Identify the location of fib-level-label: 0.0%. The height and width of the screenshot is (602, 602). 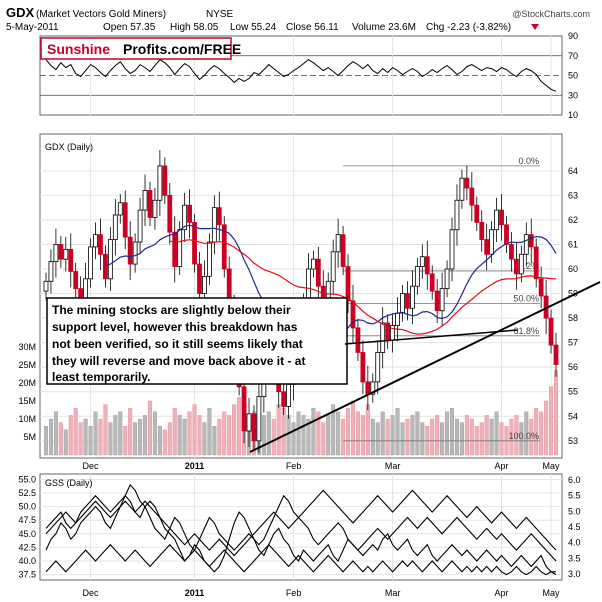
(528, 161).